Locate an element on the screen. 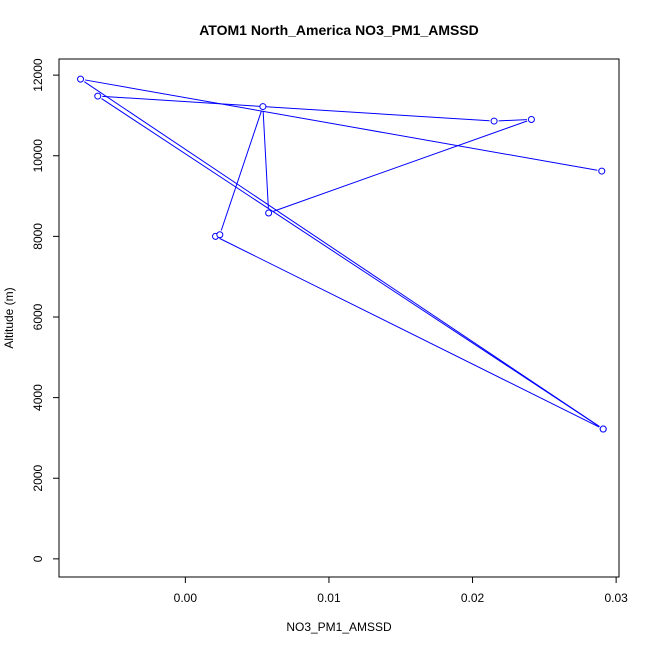  y-axis: 0 2000 4000 6000 8000 10000 12000 is located at coordinates (45, 310).